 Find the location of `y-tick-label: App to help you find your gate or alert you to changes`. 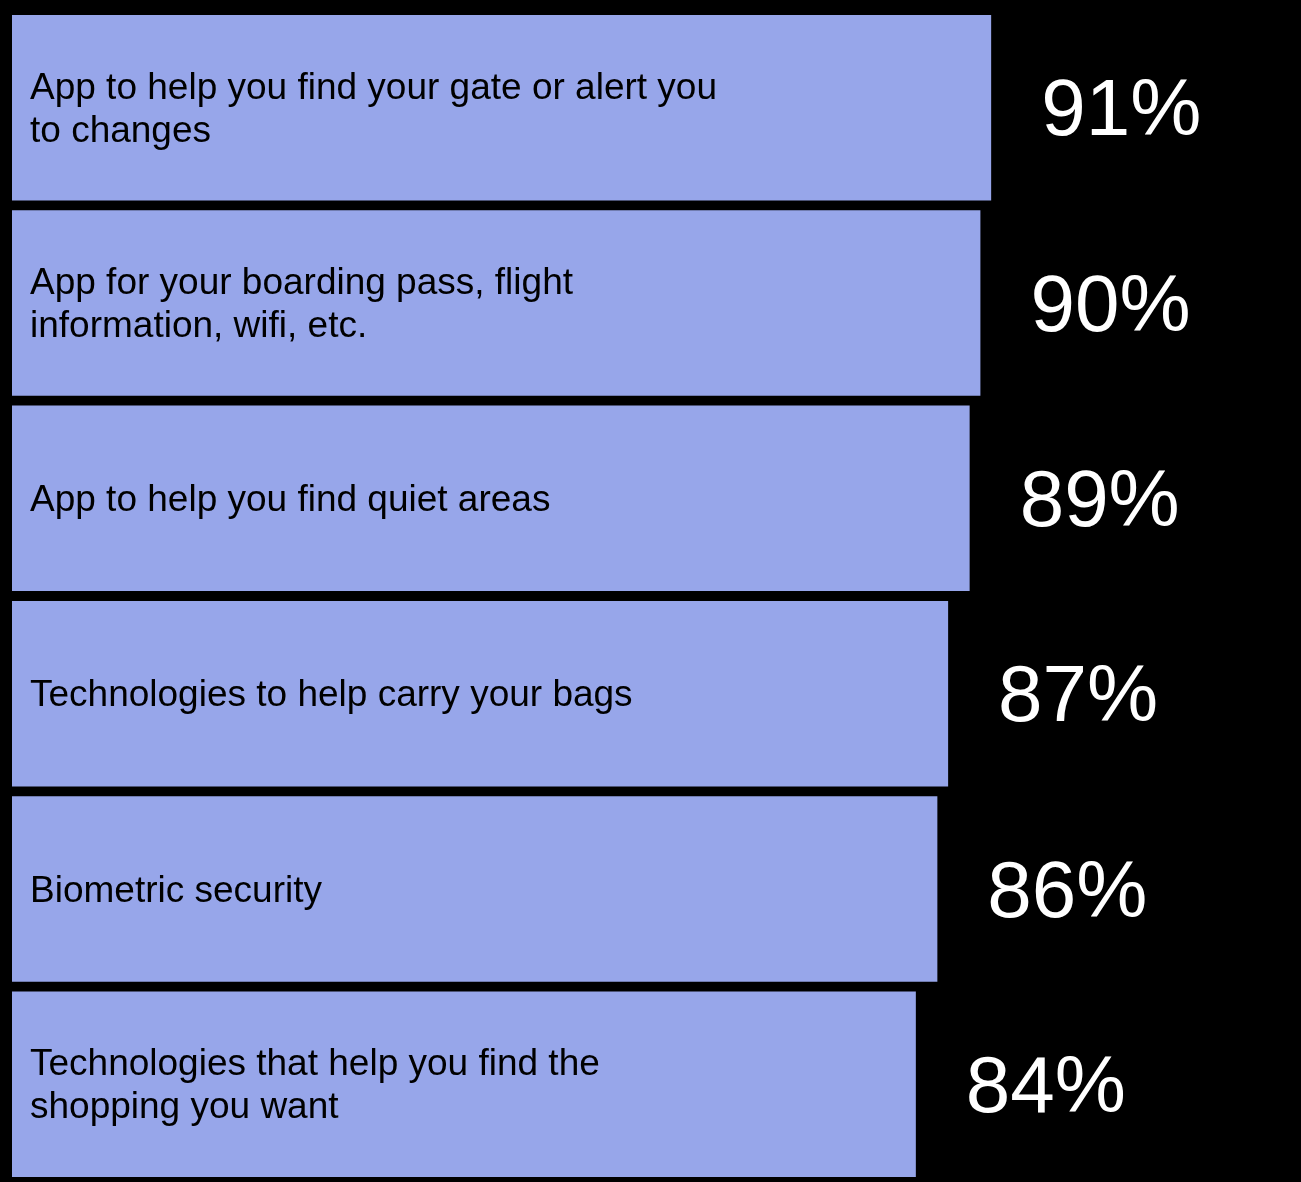

y-tick-label: App to help you find your gate or alert you to changes is located at coordinates (379, 107).